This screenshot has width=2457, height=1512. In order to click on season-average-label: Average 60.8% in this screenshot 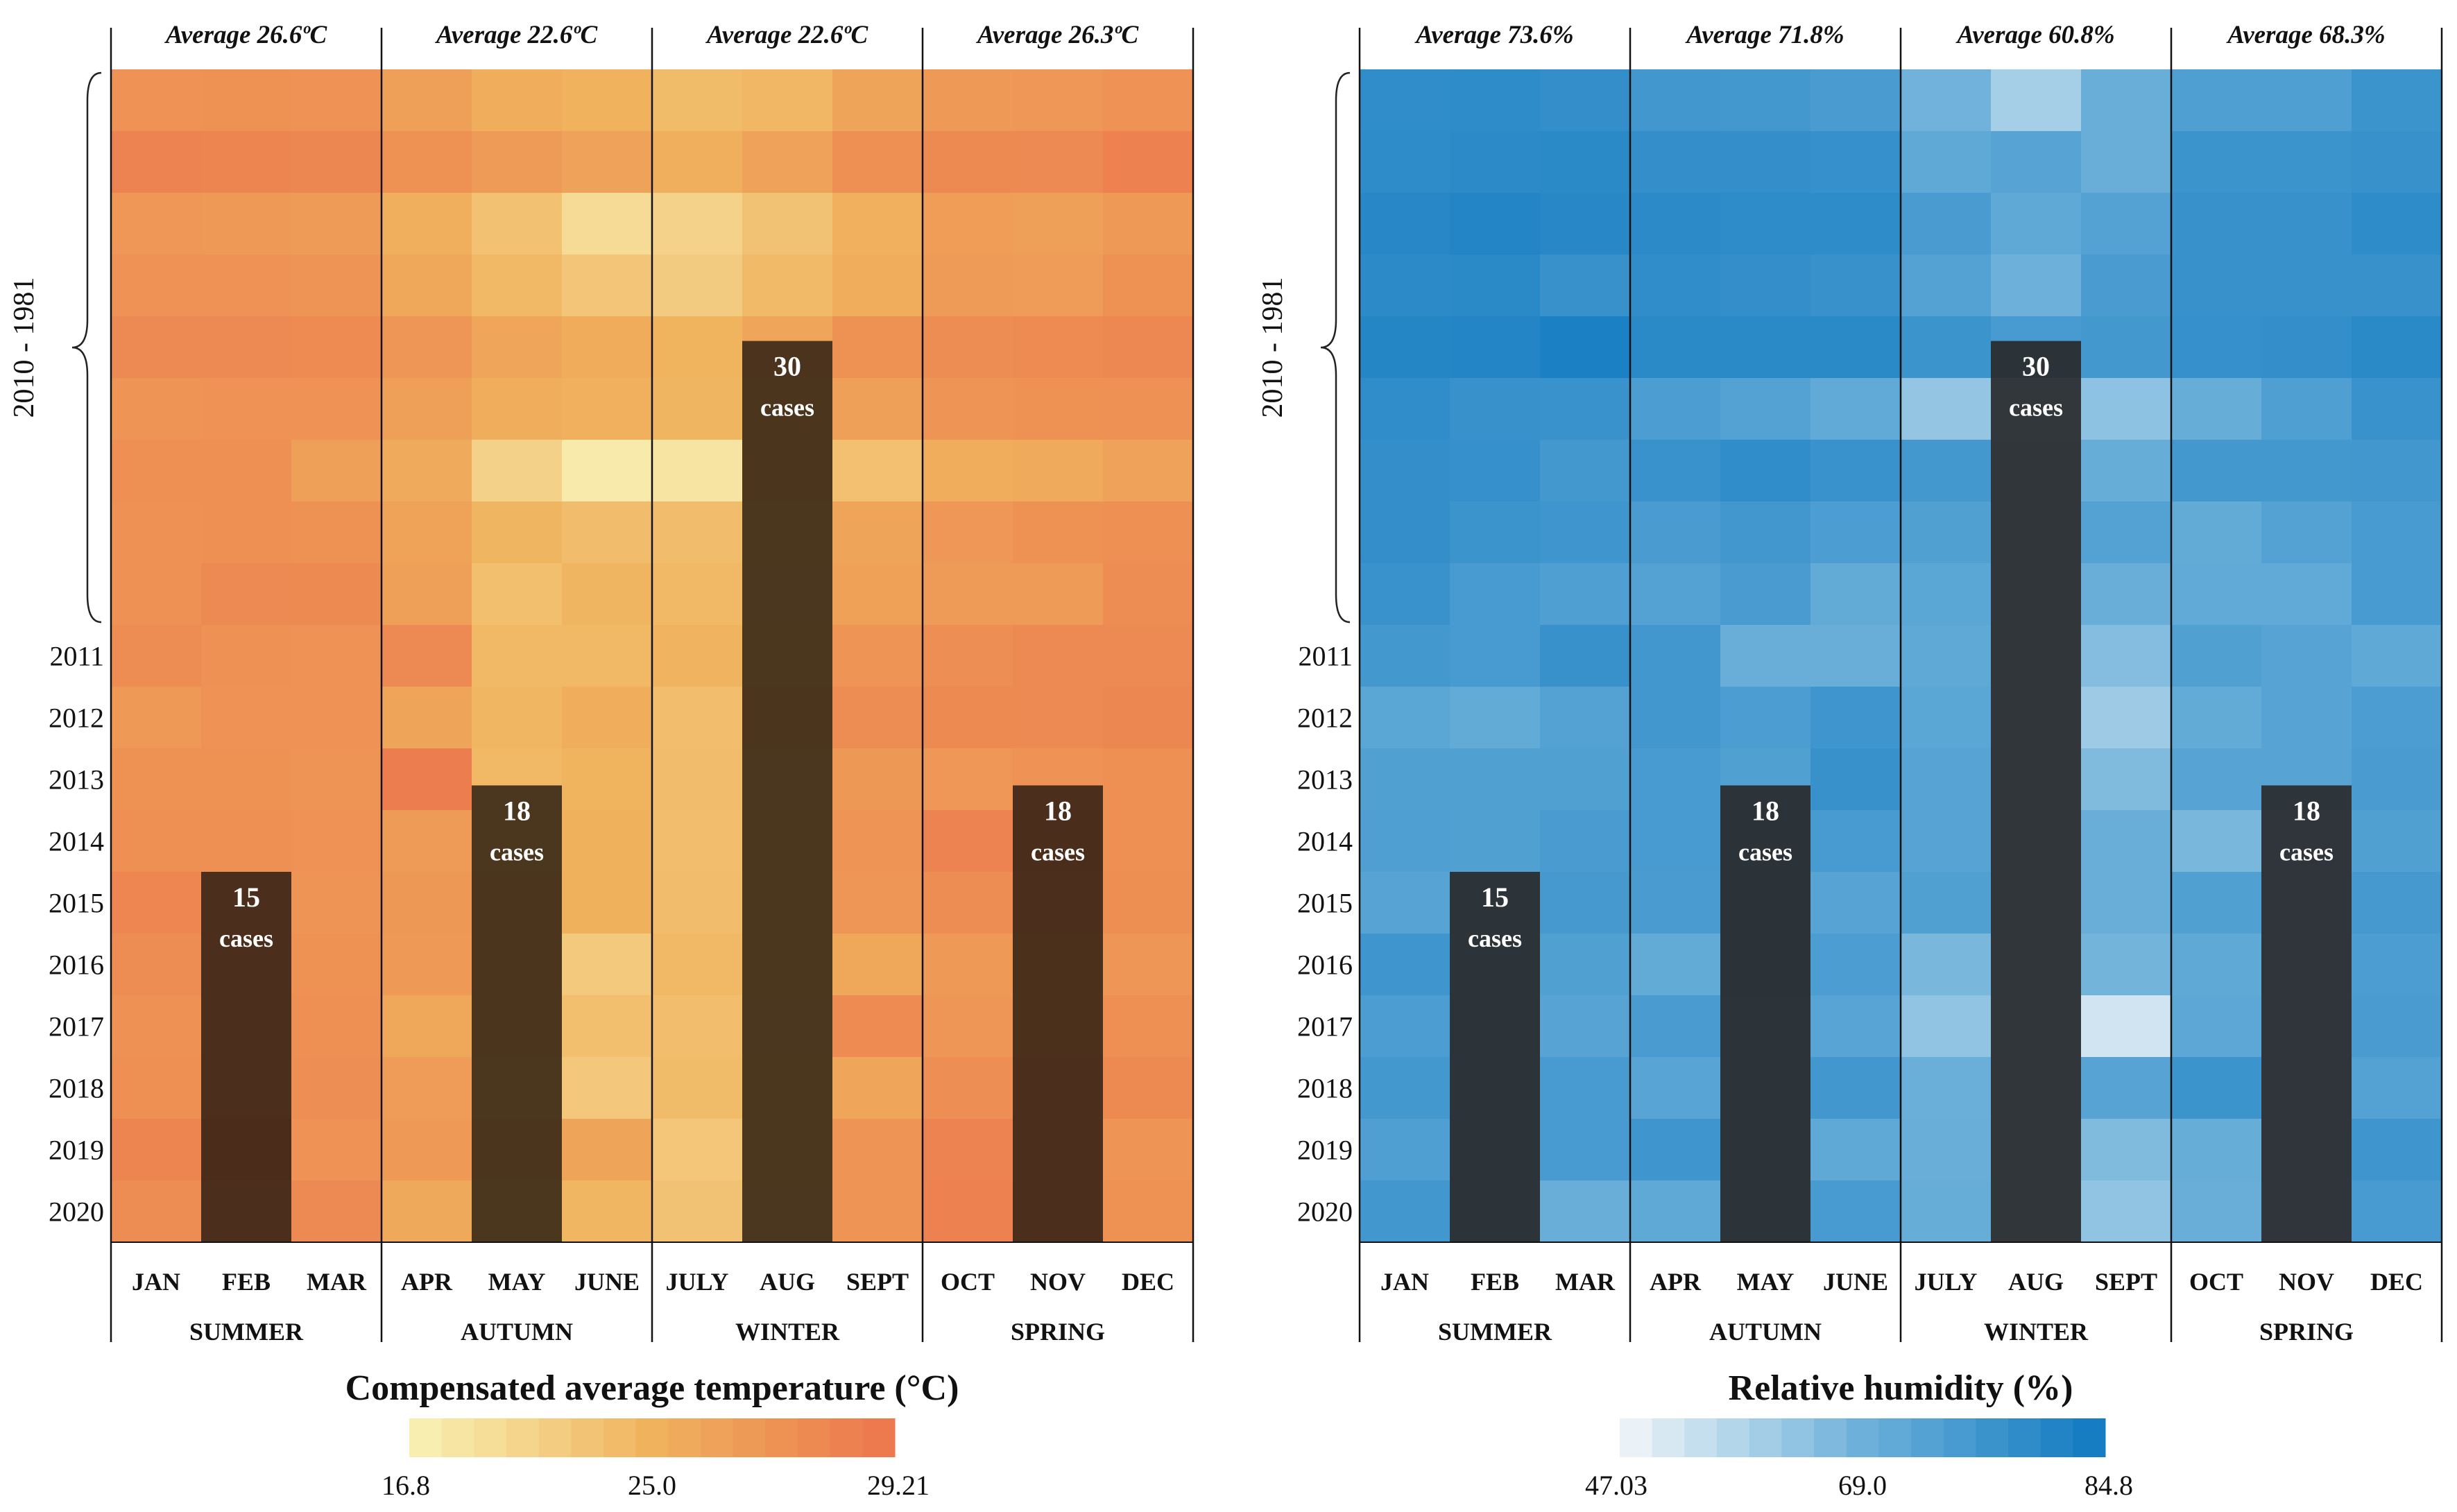, I will do `click(2034, 35)`.